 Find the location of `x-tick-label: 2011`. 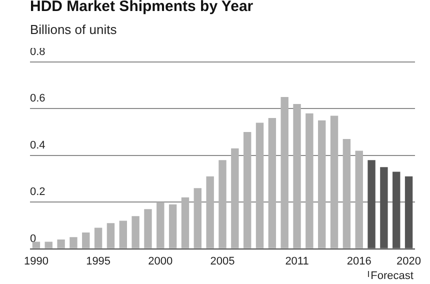

x-tick-label: 2011 is located at coordinates (297, 261).